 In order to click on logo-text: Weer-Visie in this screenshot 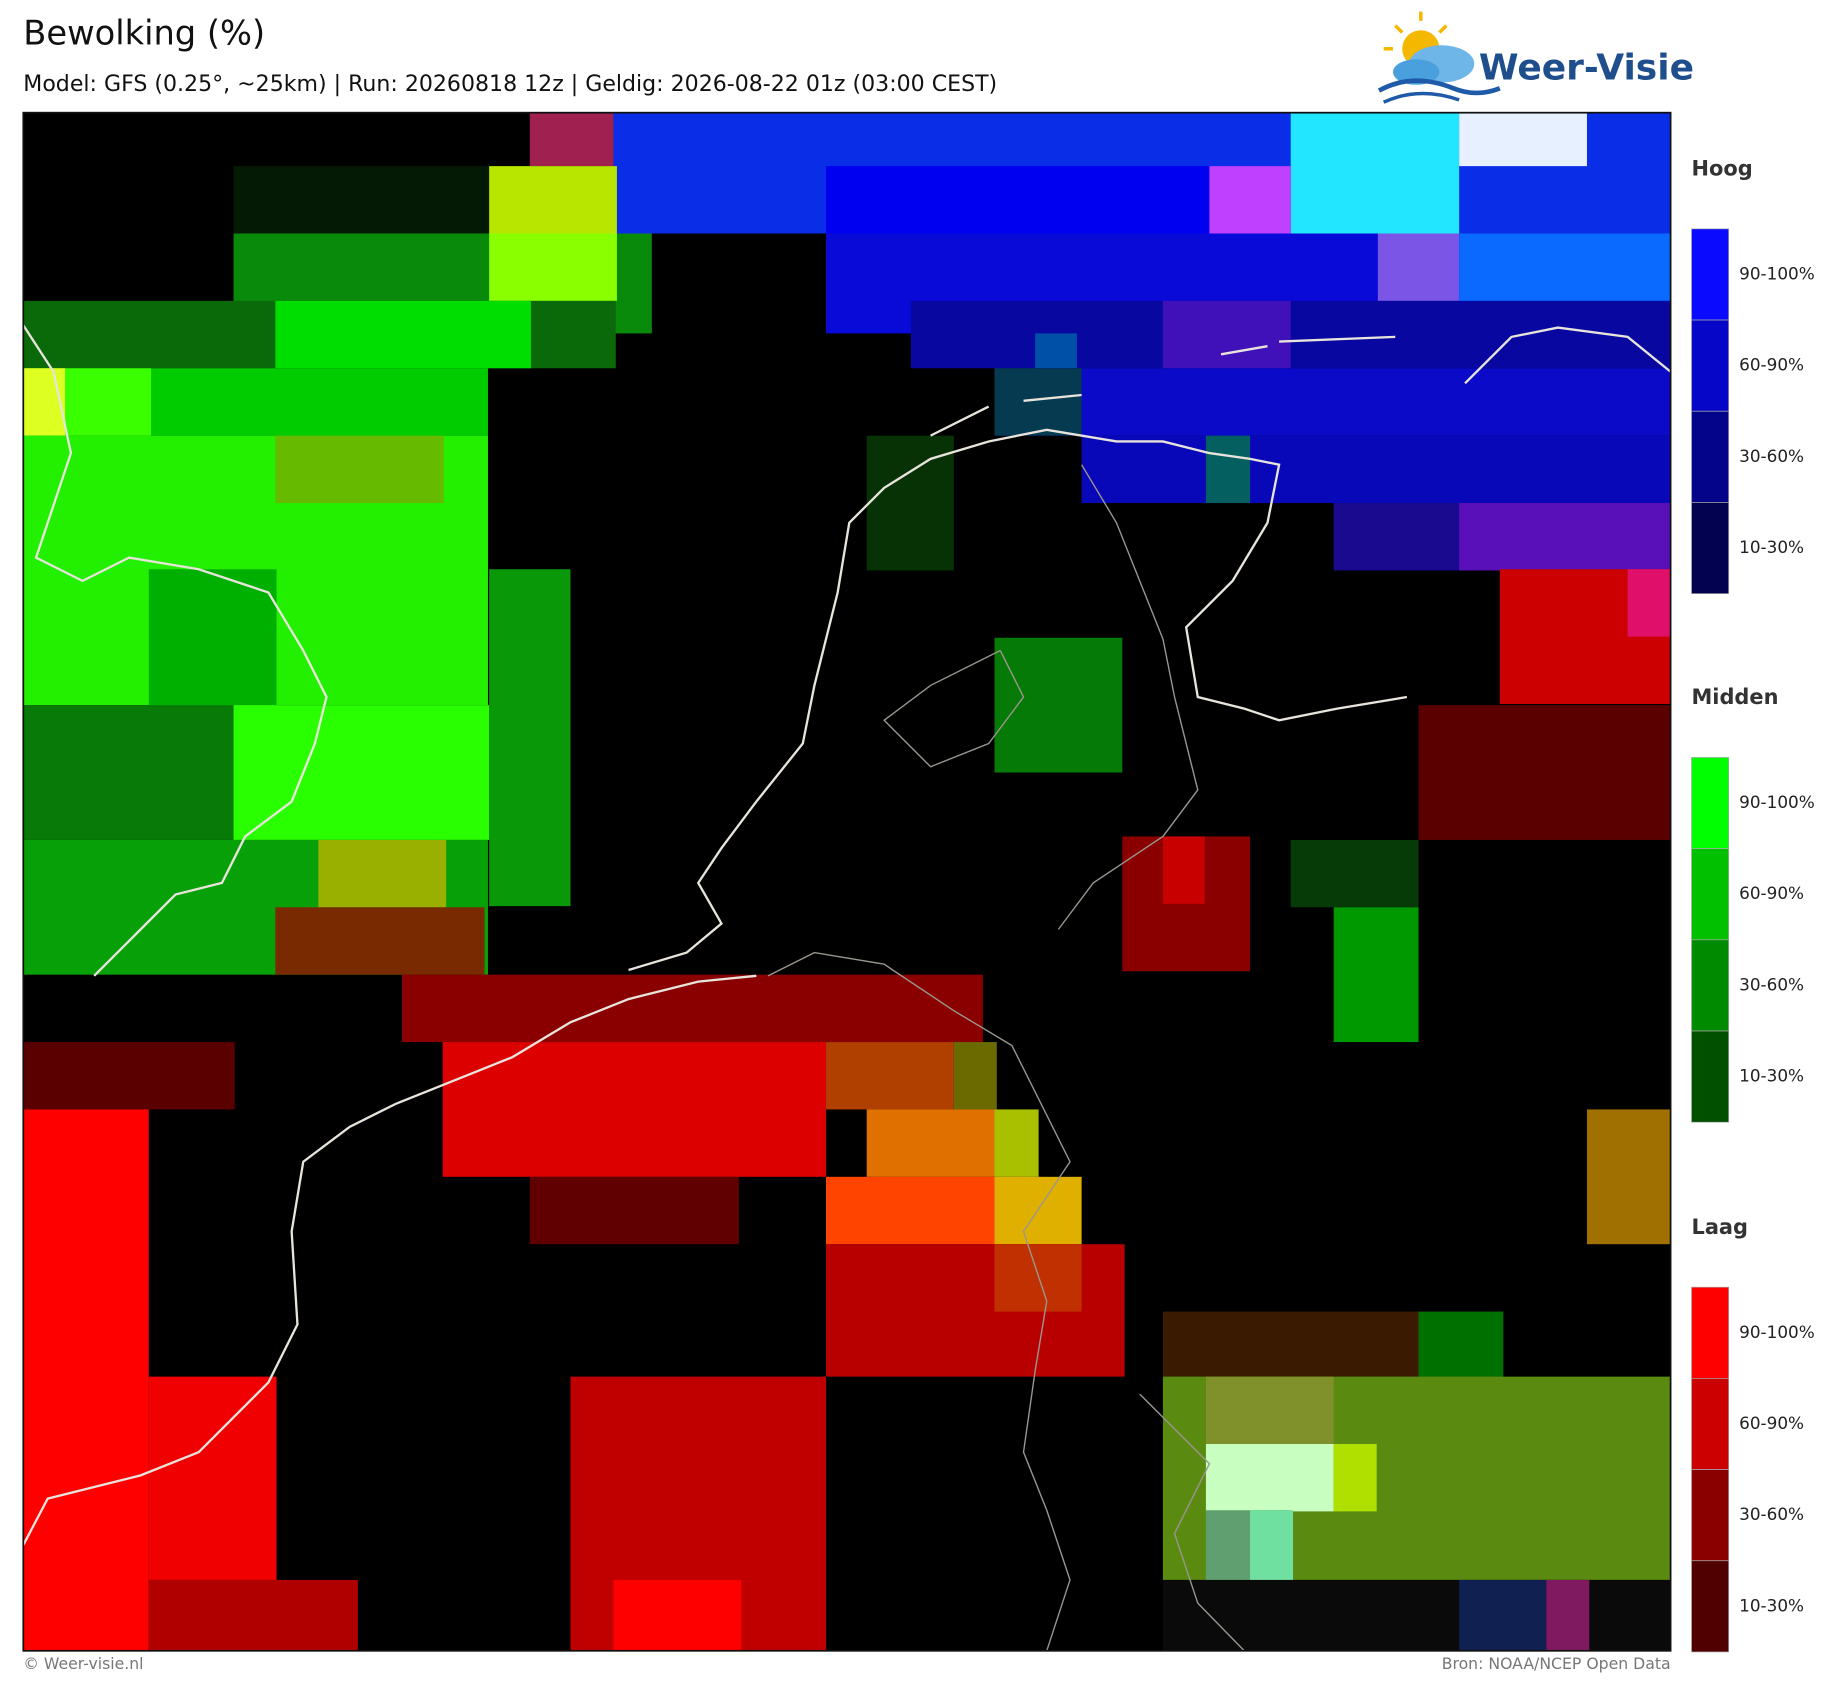, I will do `click(1586, 68)`.